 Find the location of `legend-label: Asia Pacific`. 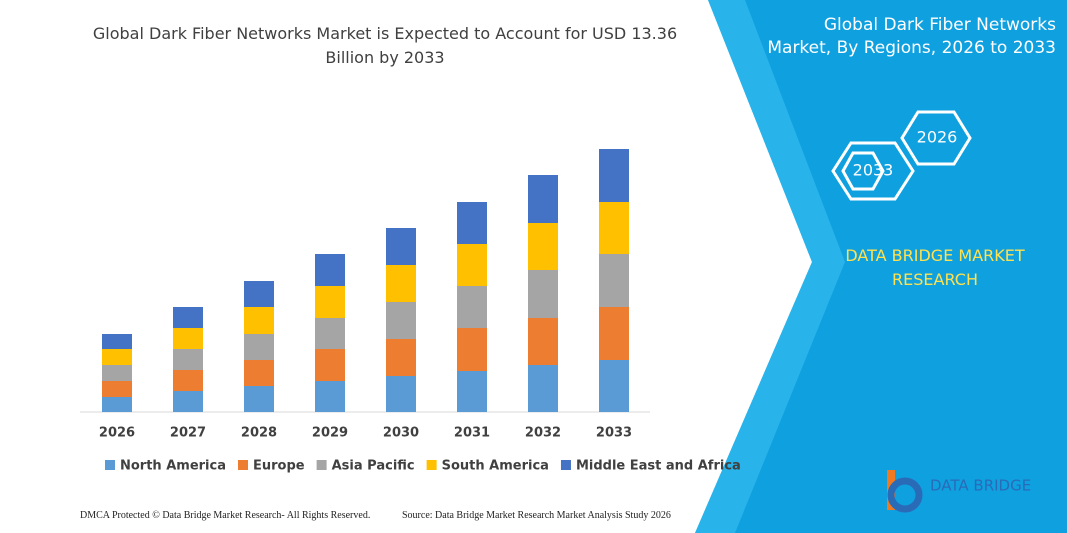

legend-label: Asia Pacific is located at coordinates (373, 466).